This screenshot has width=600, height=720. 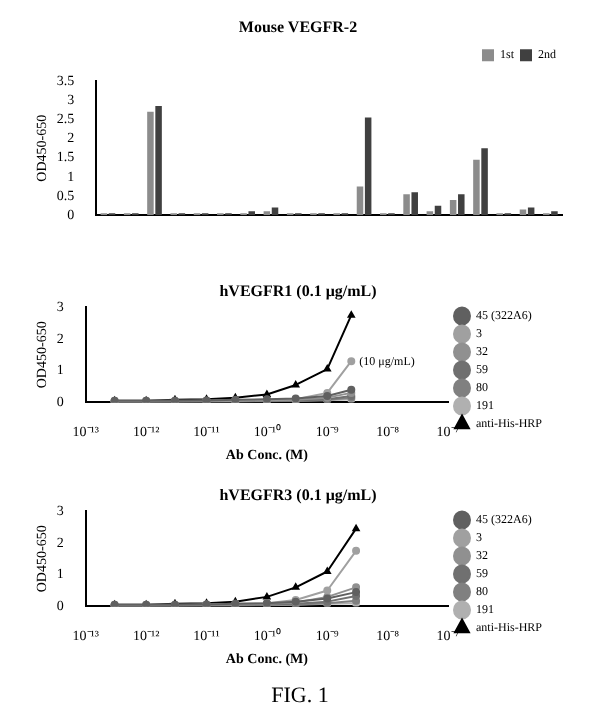 What do you see at coordinates (300, 696) in the screenshot?
I see `caption: FIG. 1` at bounding box center [300, 696].